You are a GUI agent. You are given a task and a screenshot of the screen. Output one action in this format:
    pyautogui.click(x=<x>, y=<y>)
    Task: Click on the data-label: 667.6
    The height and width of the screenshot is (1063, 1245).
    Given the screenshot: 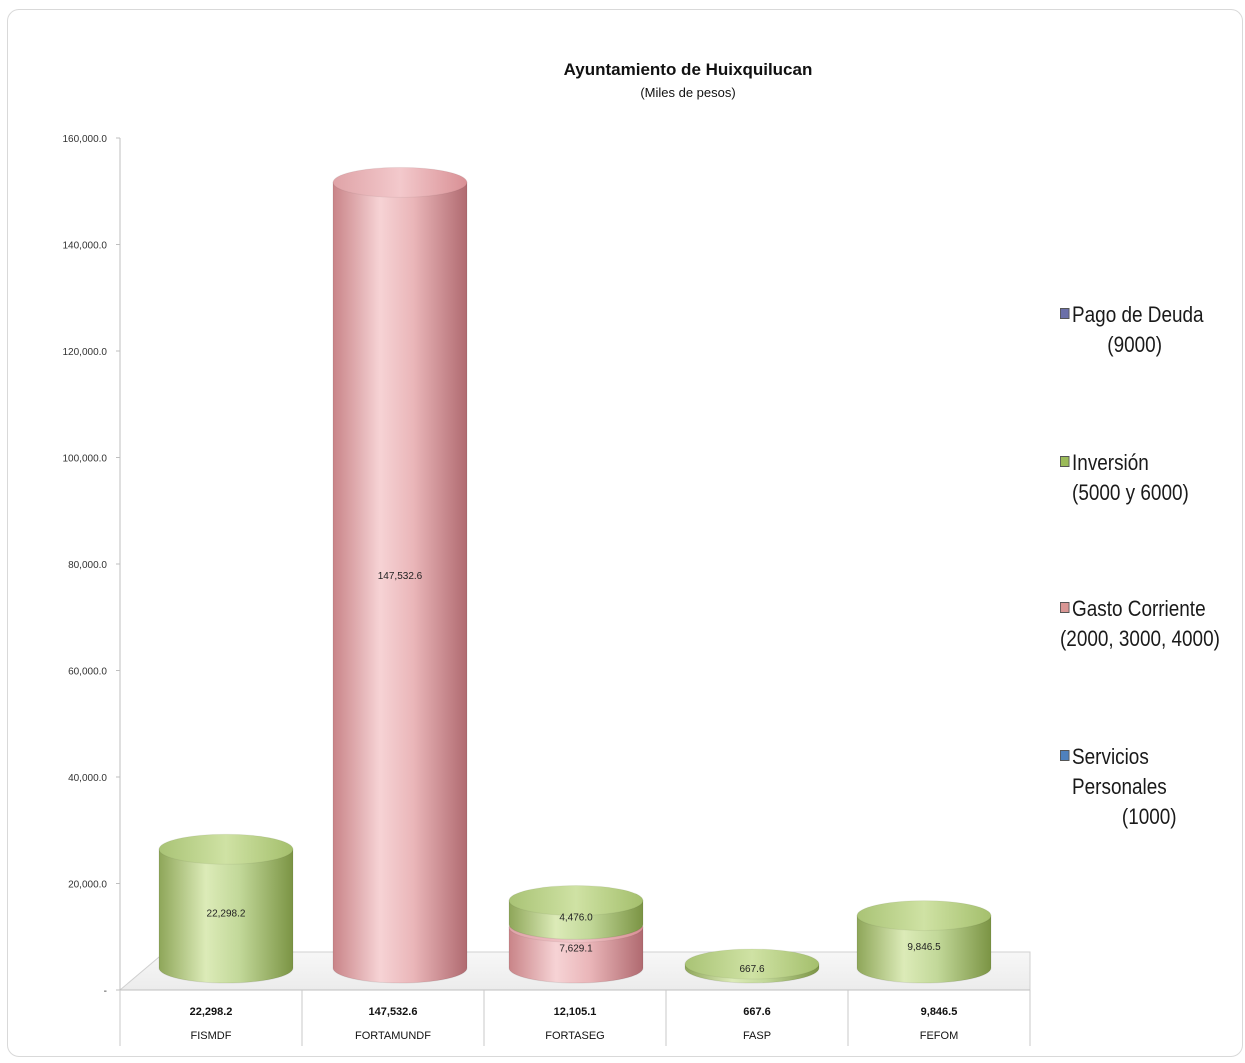 What is the action you would take?
    pyautogui.click(x=751, y=969)
    